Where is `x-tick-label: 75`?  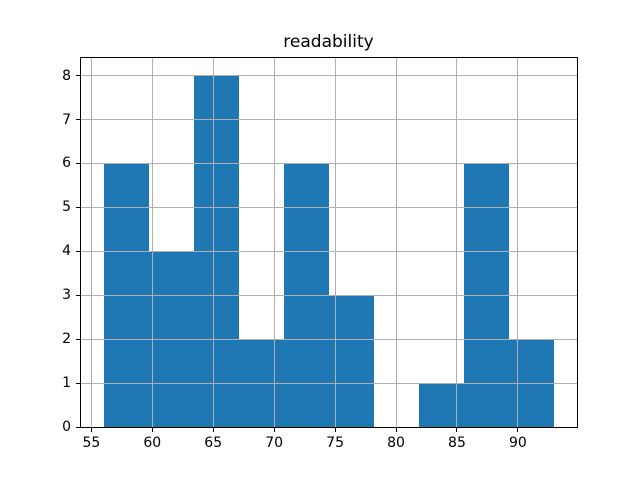
x-tick-label: 75 is located at coordinates (335, 443).